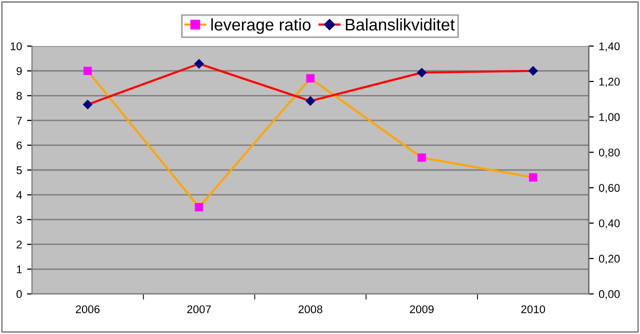 This screenshot has height=334, width=640. Describe the element at coordinates (609, 82) in the screenshot. I see `y2-tick-label: 1,20` at that location.